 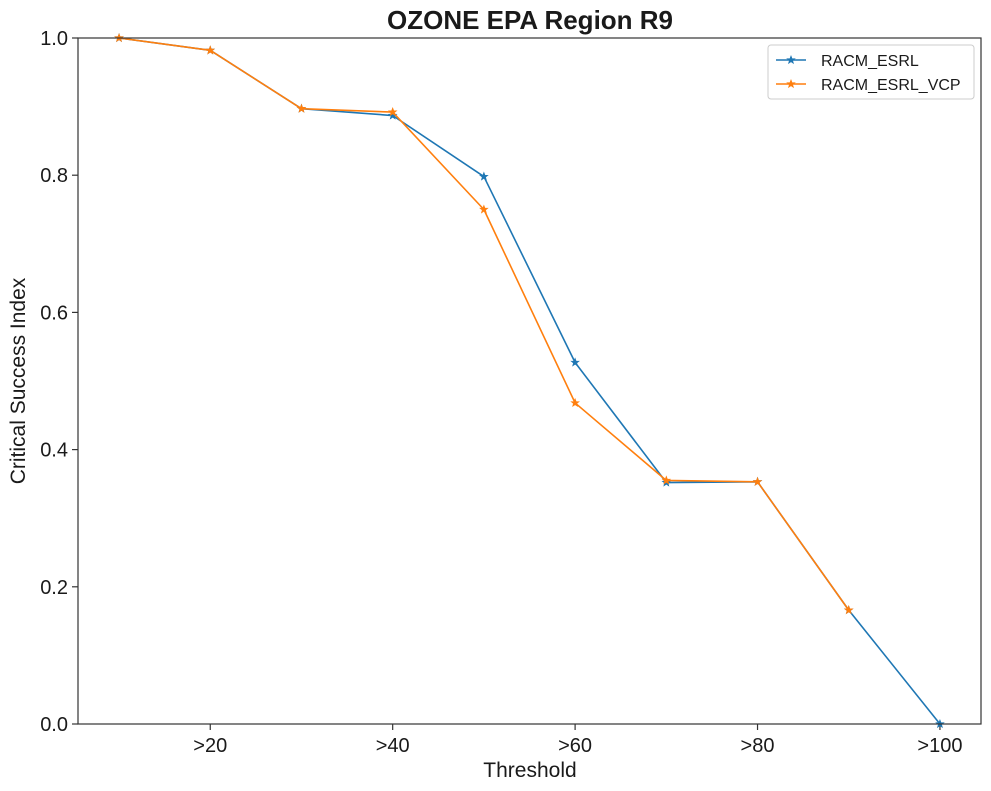 What do you see at coordinates (939, 746) in the screenshot?
I see `x-tick-label: >100` at bounding box center [939, 746].